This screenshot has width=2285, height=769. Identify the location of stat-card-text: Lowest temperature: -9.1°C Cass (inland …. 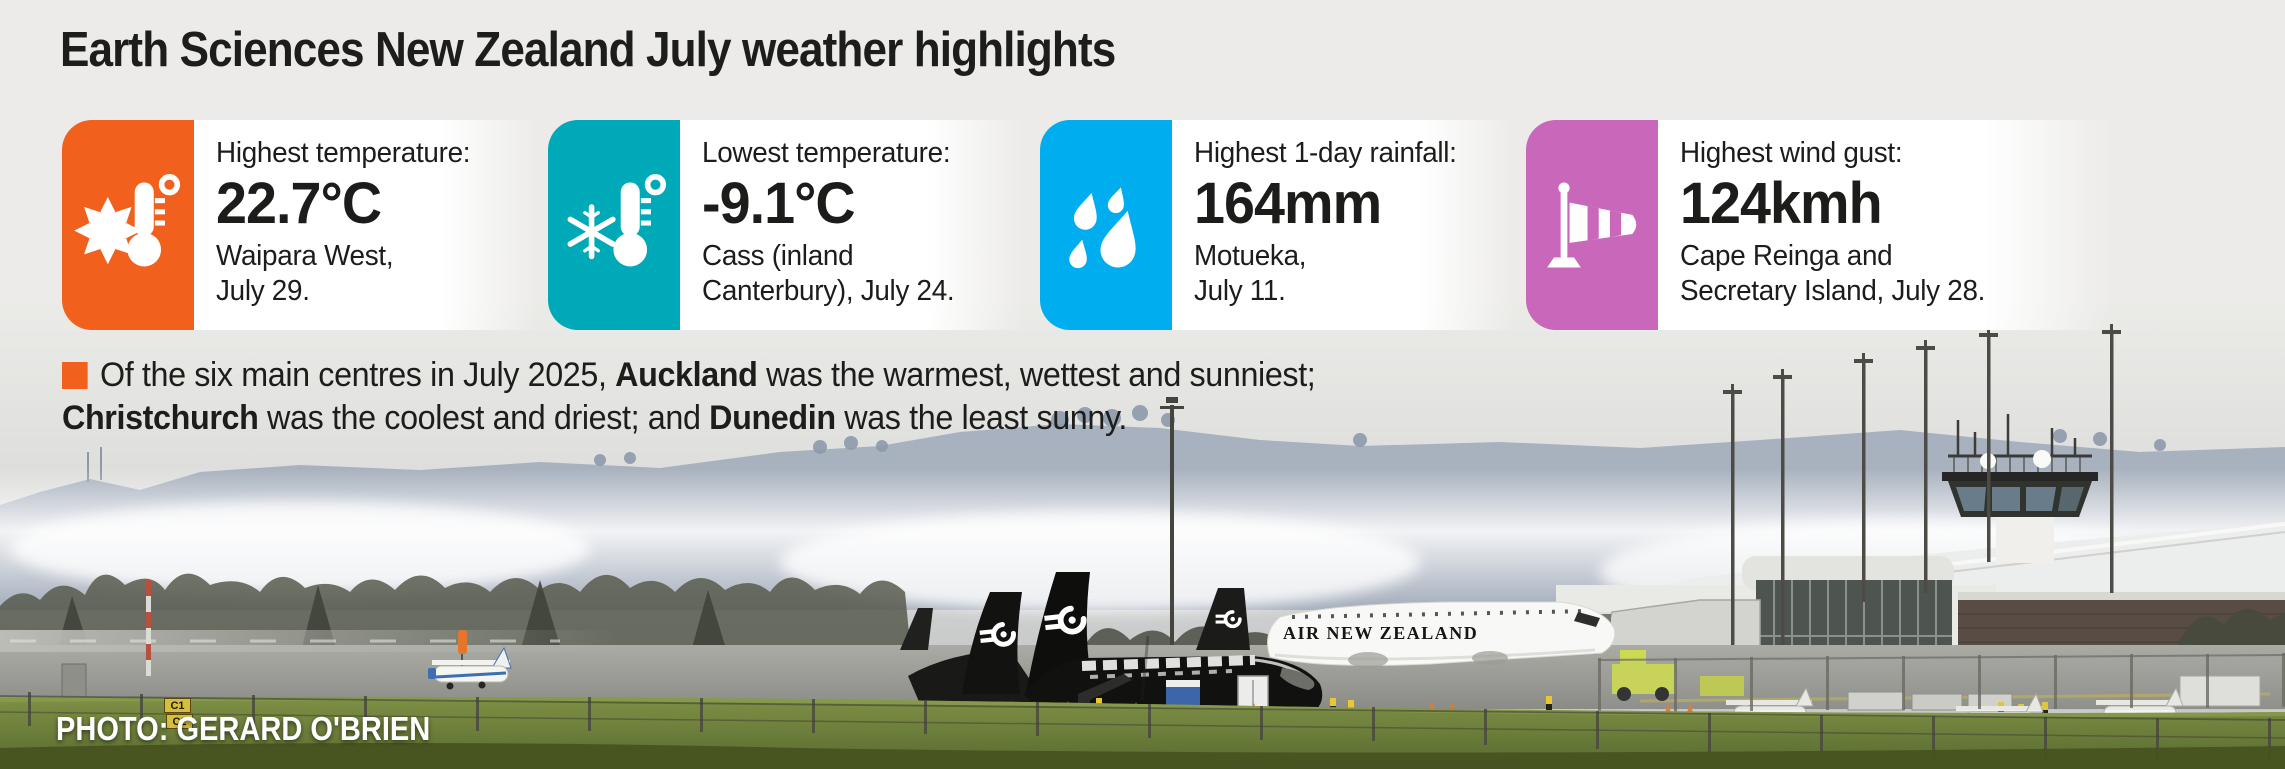
(852, 225).